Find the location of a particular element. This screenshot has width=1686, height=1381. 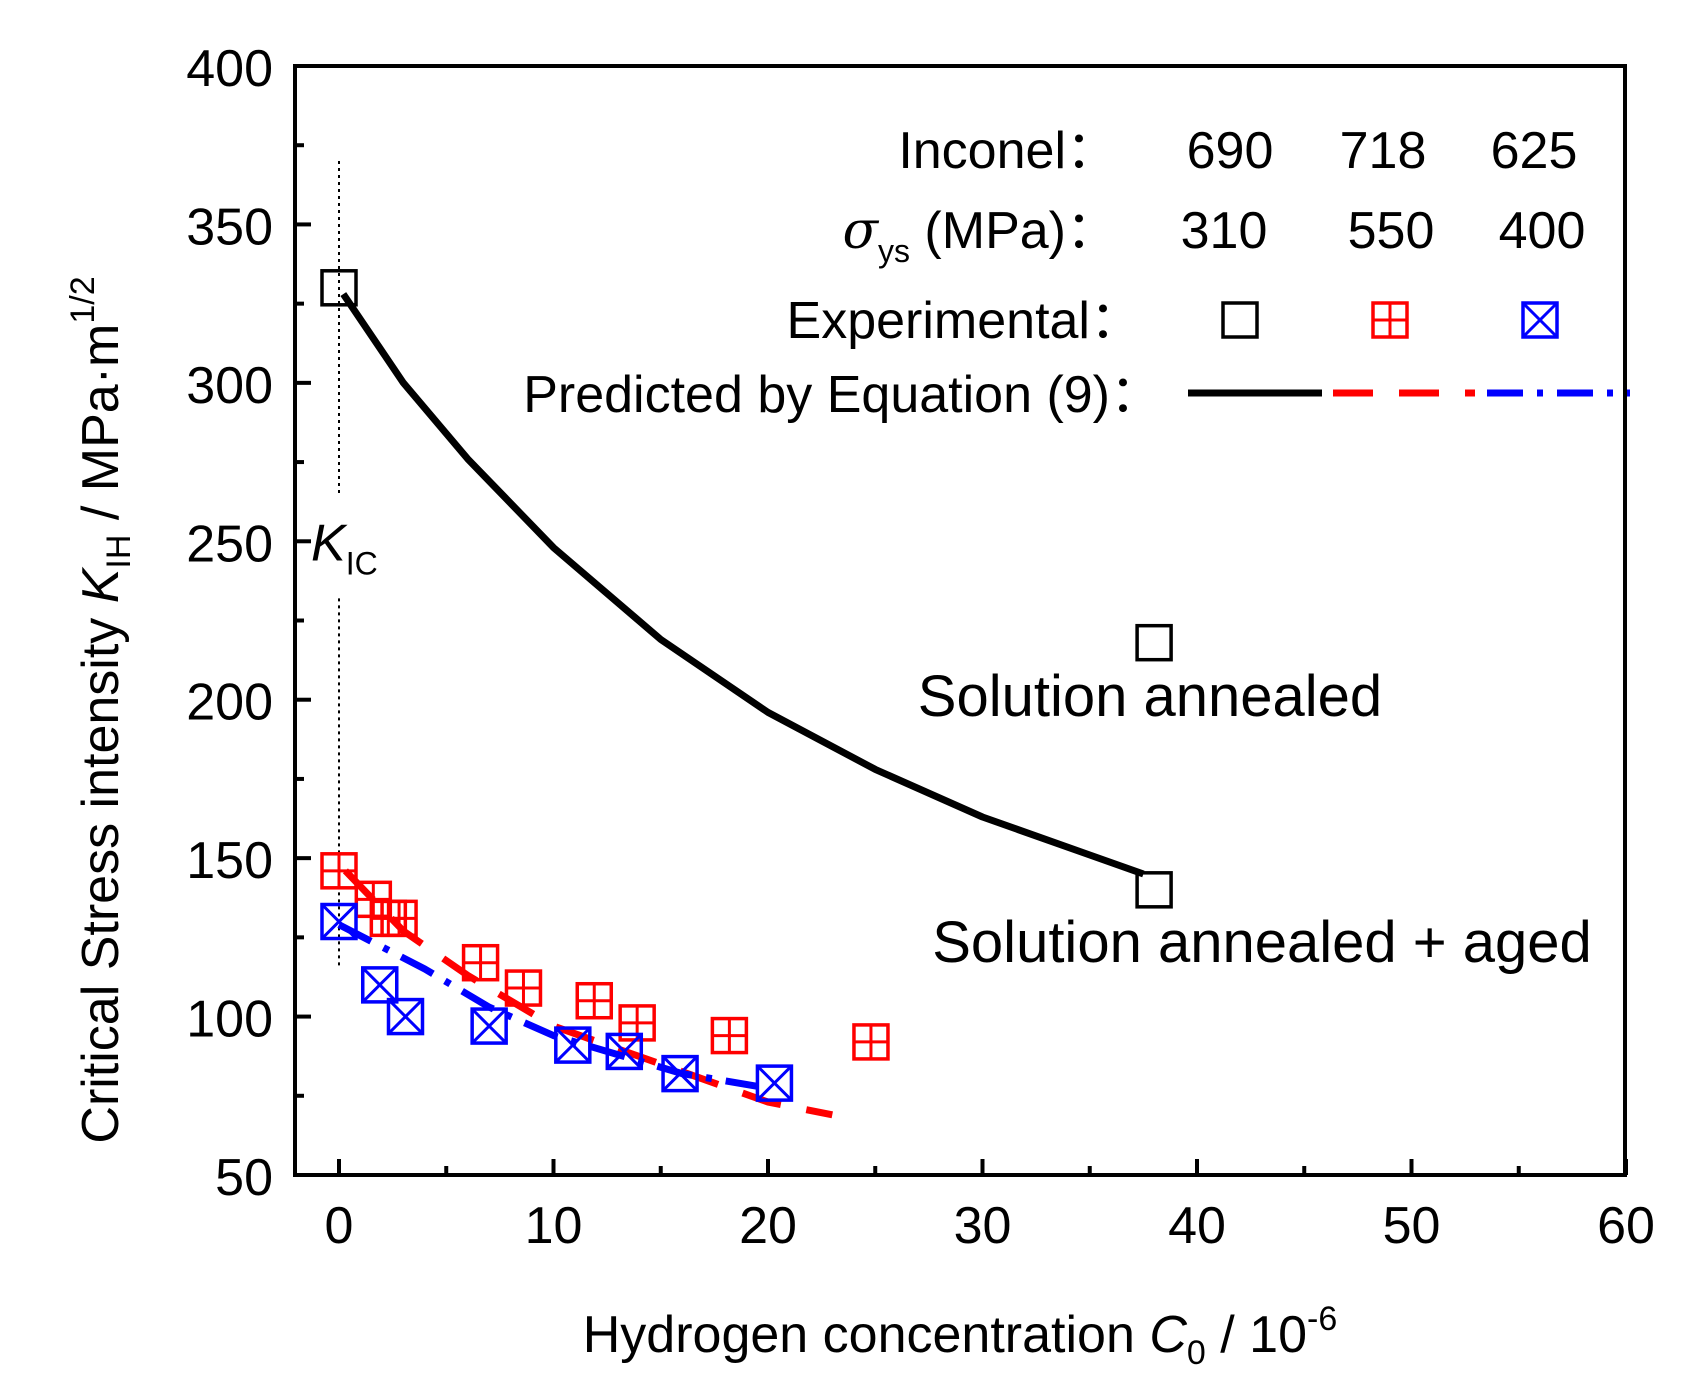

x-axis-label: Hydrogen concentration C0 / 10-6 is located at coordinates (960, 1336).